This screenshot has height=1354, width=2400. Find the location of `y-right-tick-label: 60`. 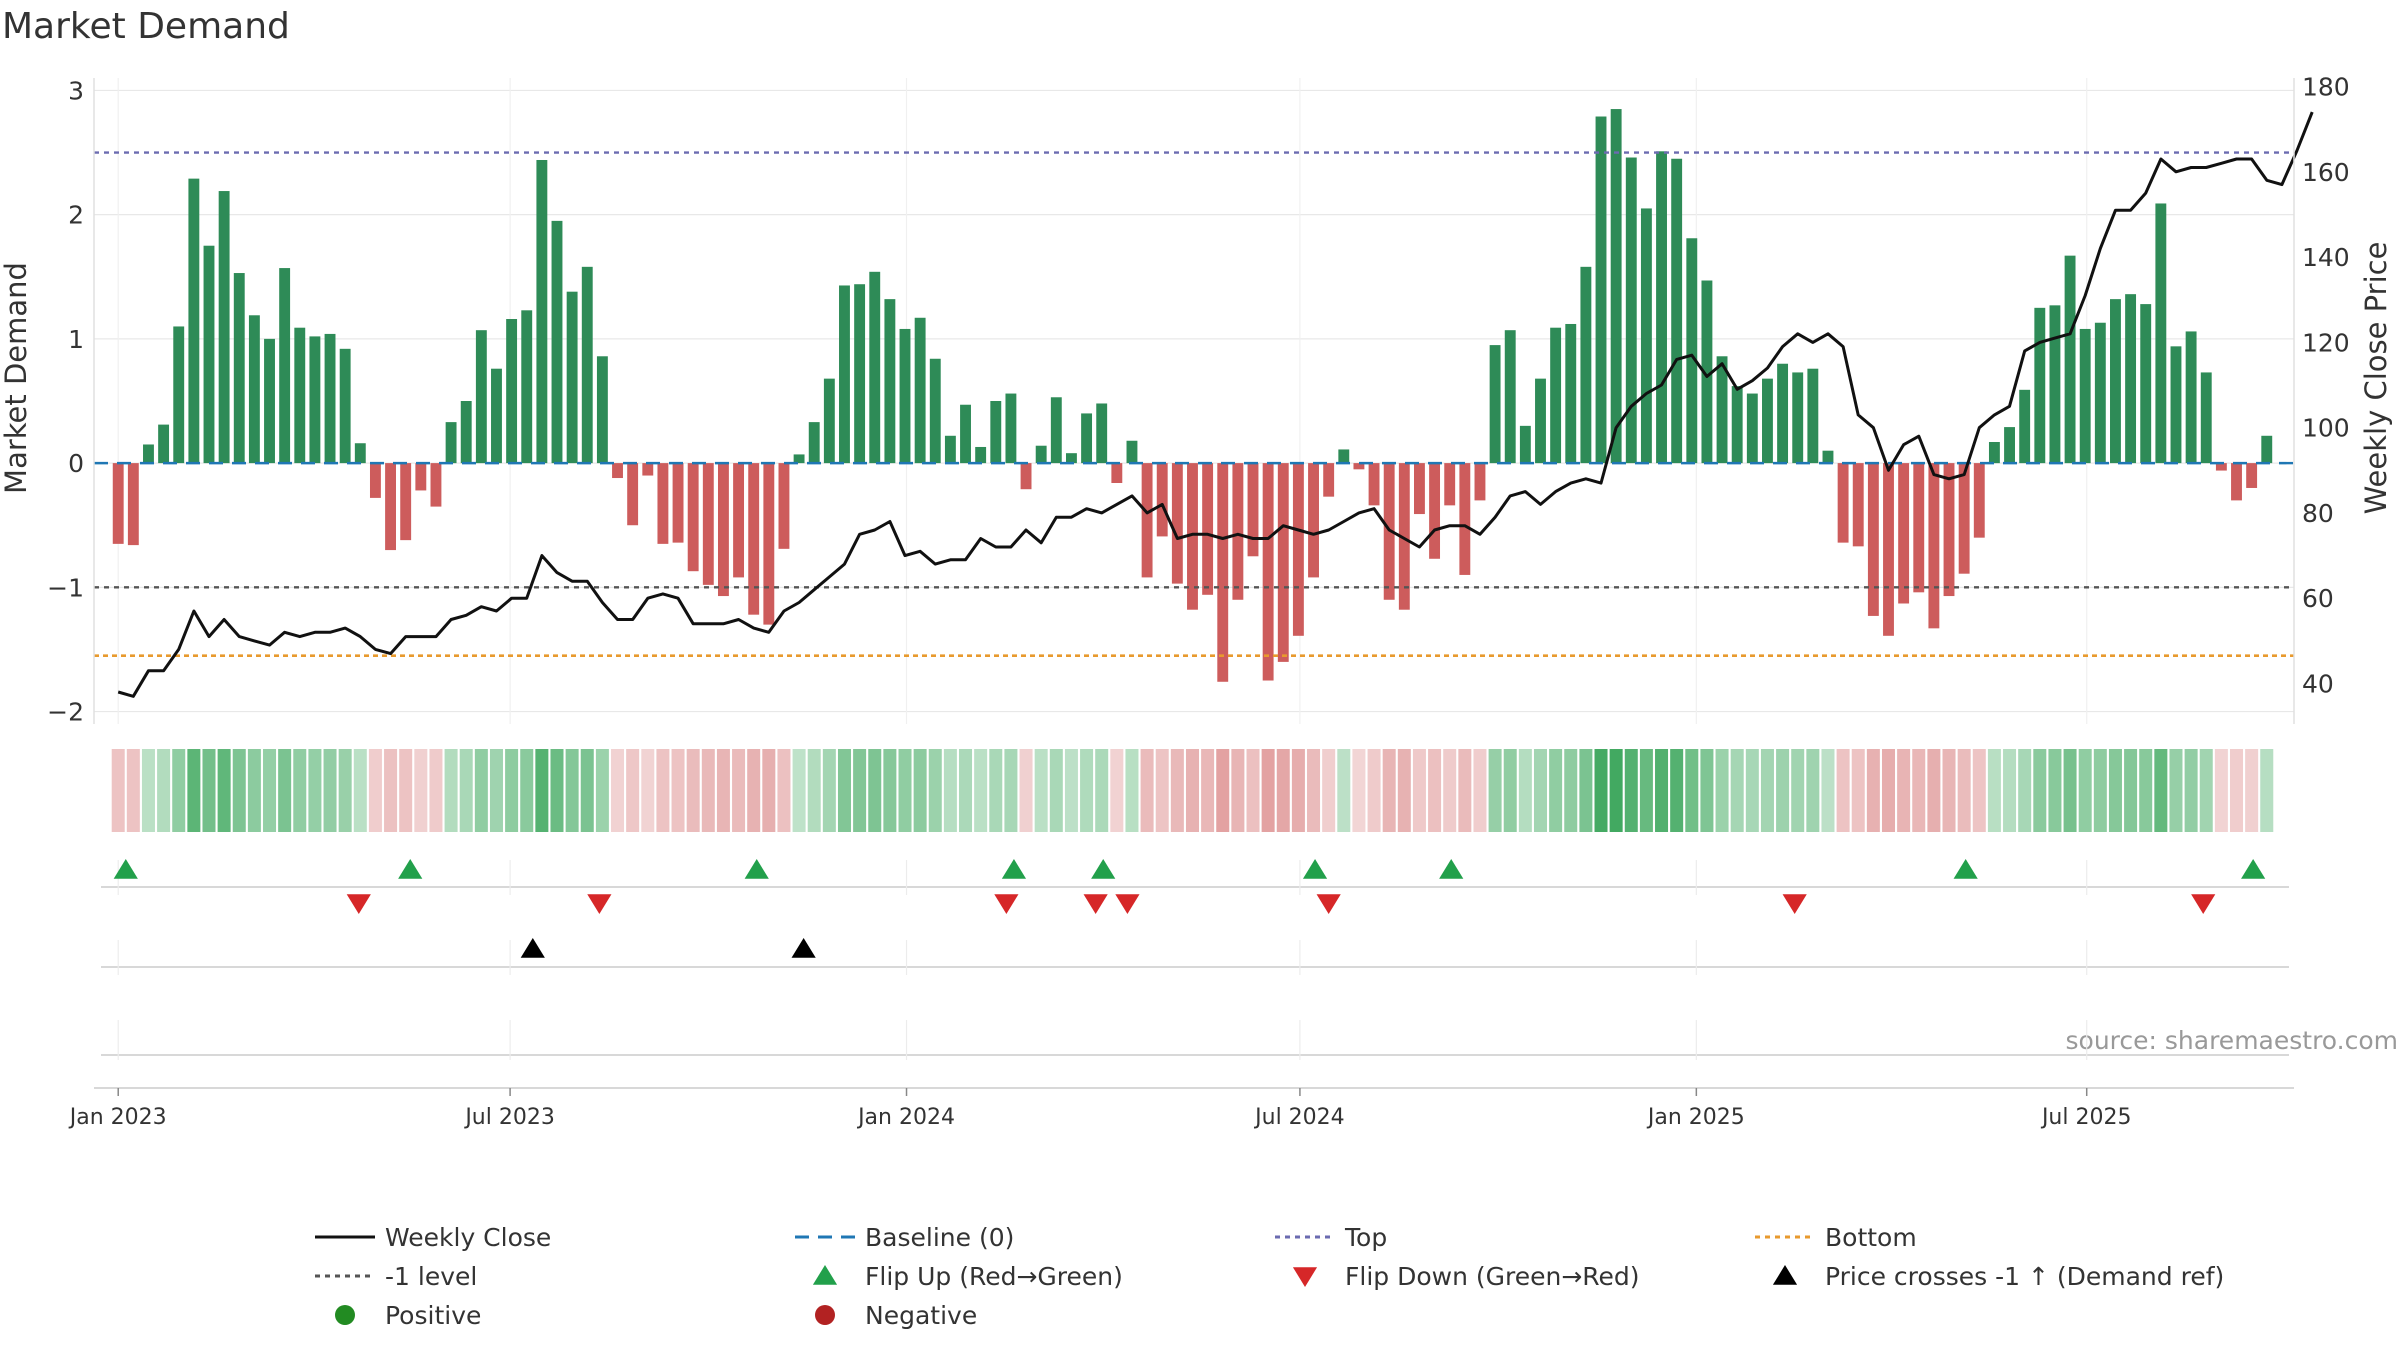

y-right-tick-label: 60 is located at coordinates (2318, 598).